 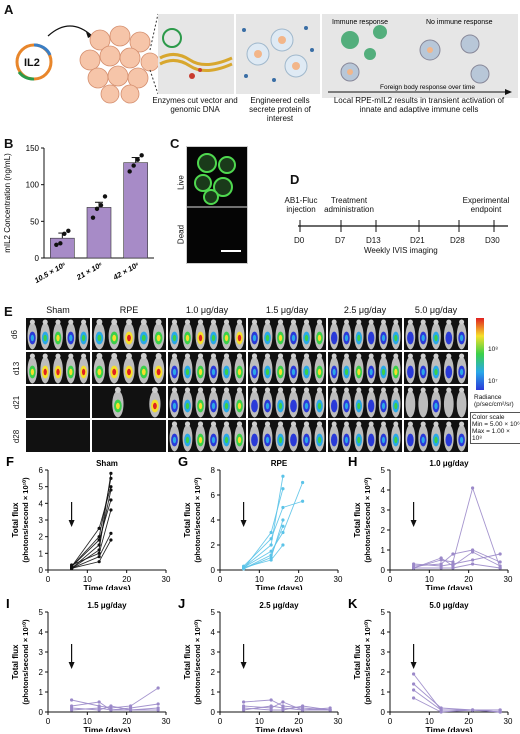 I want to click on y-tick-label: 8, so click(x=213, y=470).